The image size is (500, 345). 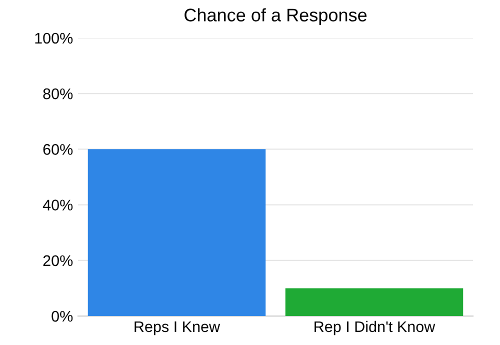 I want to click on y-tick-label: 20%, so click(x=58, y=260).